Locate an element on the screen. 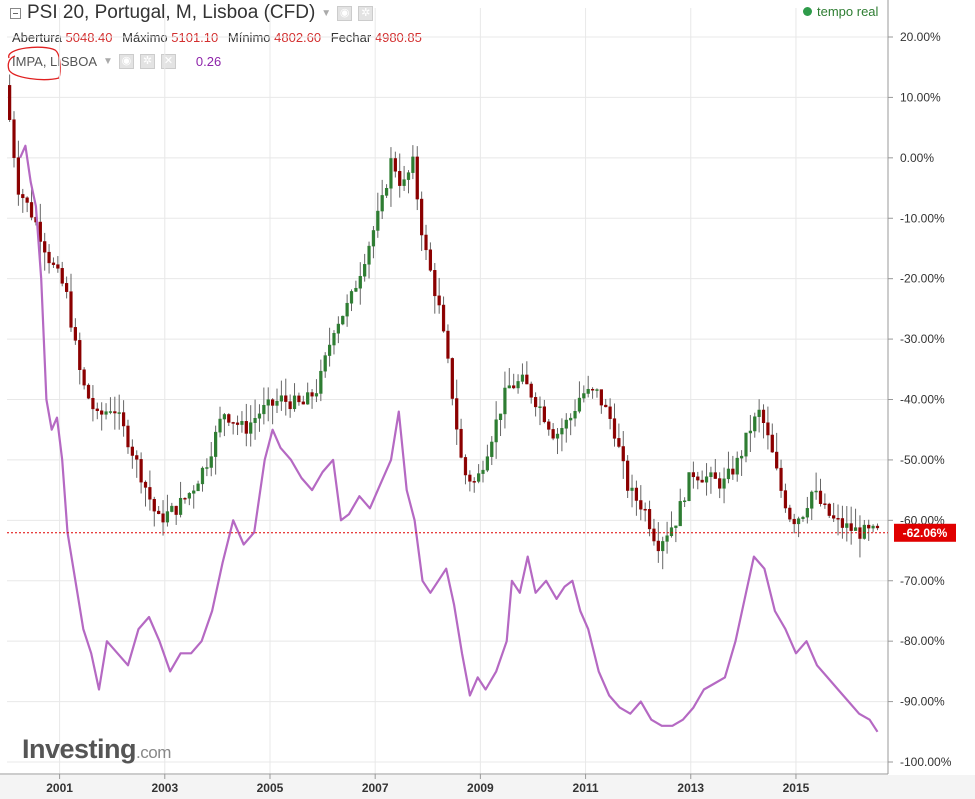  chart-title: PSI 20, Portugal, M, Lisboa (CFD) is located at coordinates (171, 12).